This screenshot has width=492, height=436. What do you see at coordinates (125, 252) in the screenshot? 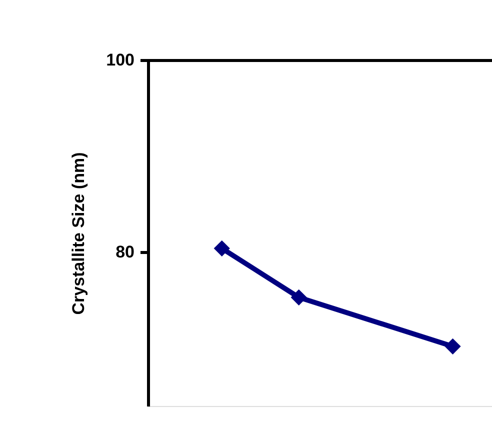
I see `y-tick-label: 80` at bounding box center [125, 252].